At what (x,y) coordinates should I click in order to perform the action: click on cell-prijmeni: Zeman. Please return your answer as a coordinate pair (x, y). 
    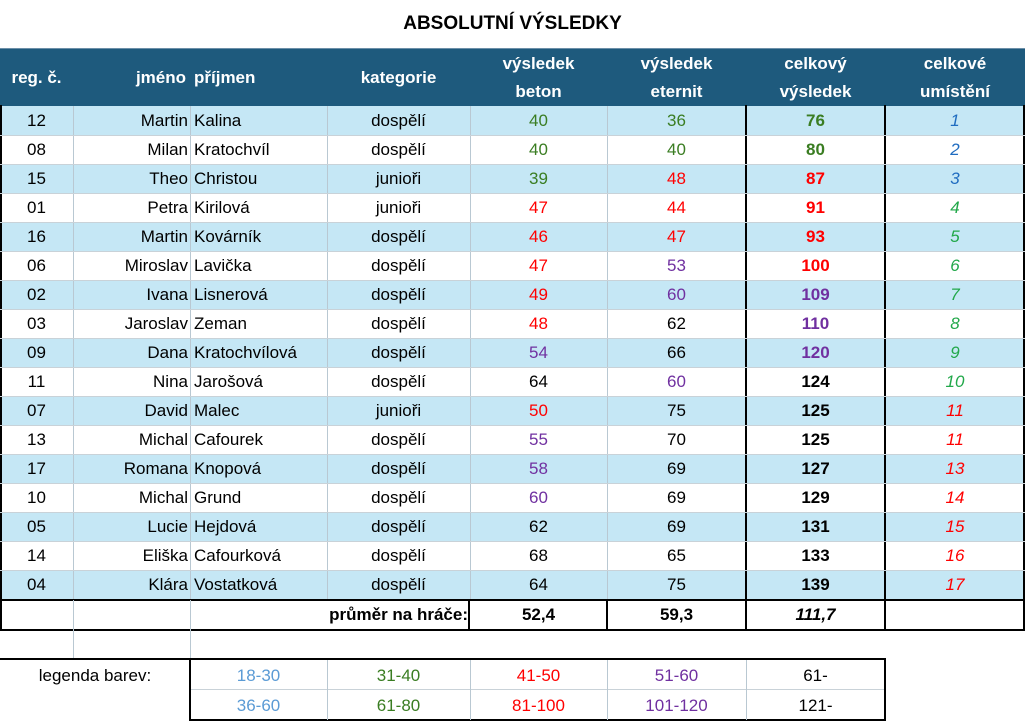
    Looking at the image, I should click on (220, 323).